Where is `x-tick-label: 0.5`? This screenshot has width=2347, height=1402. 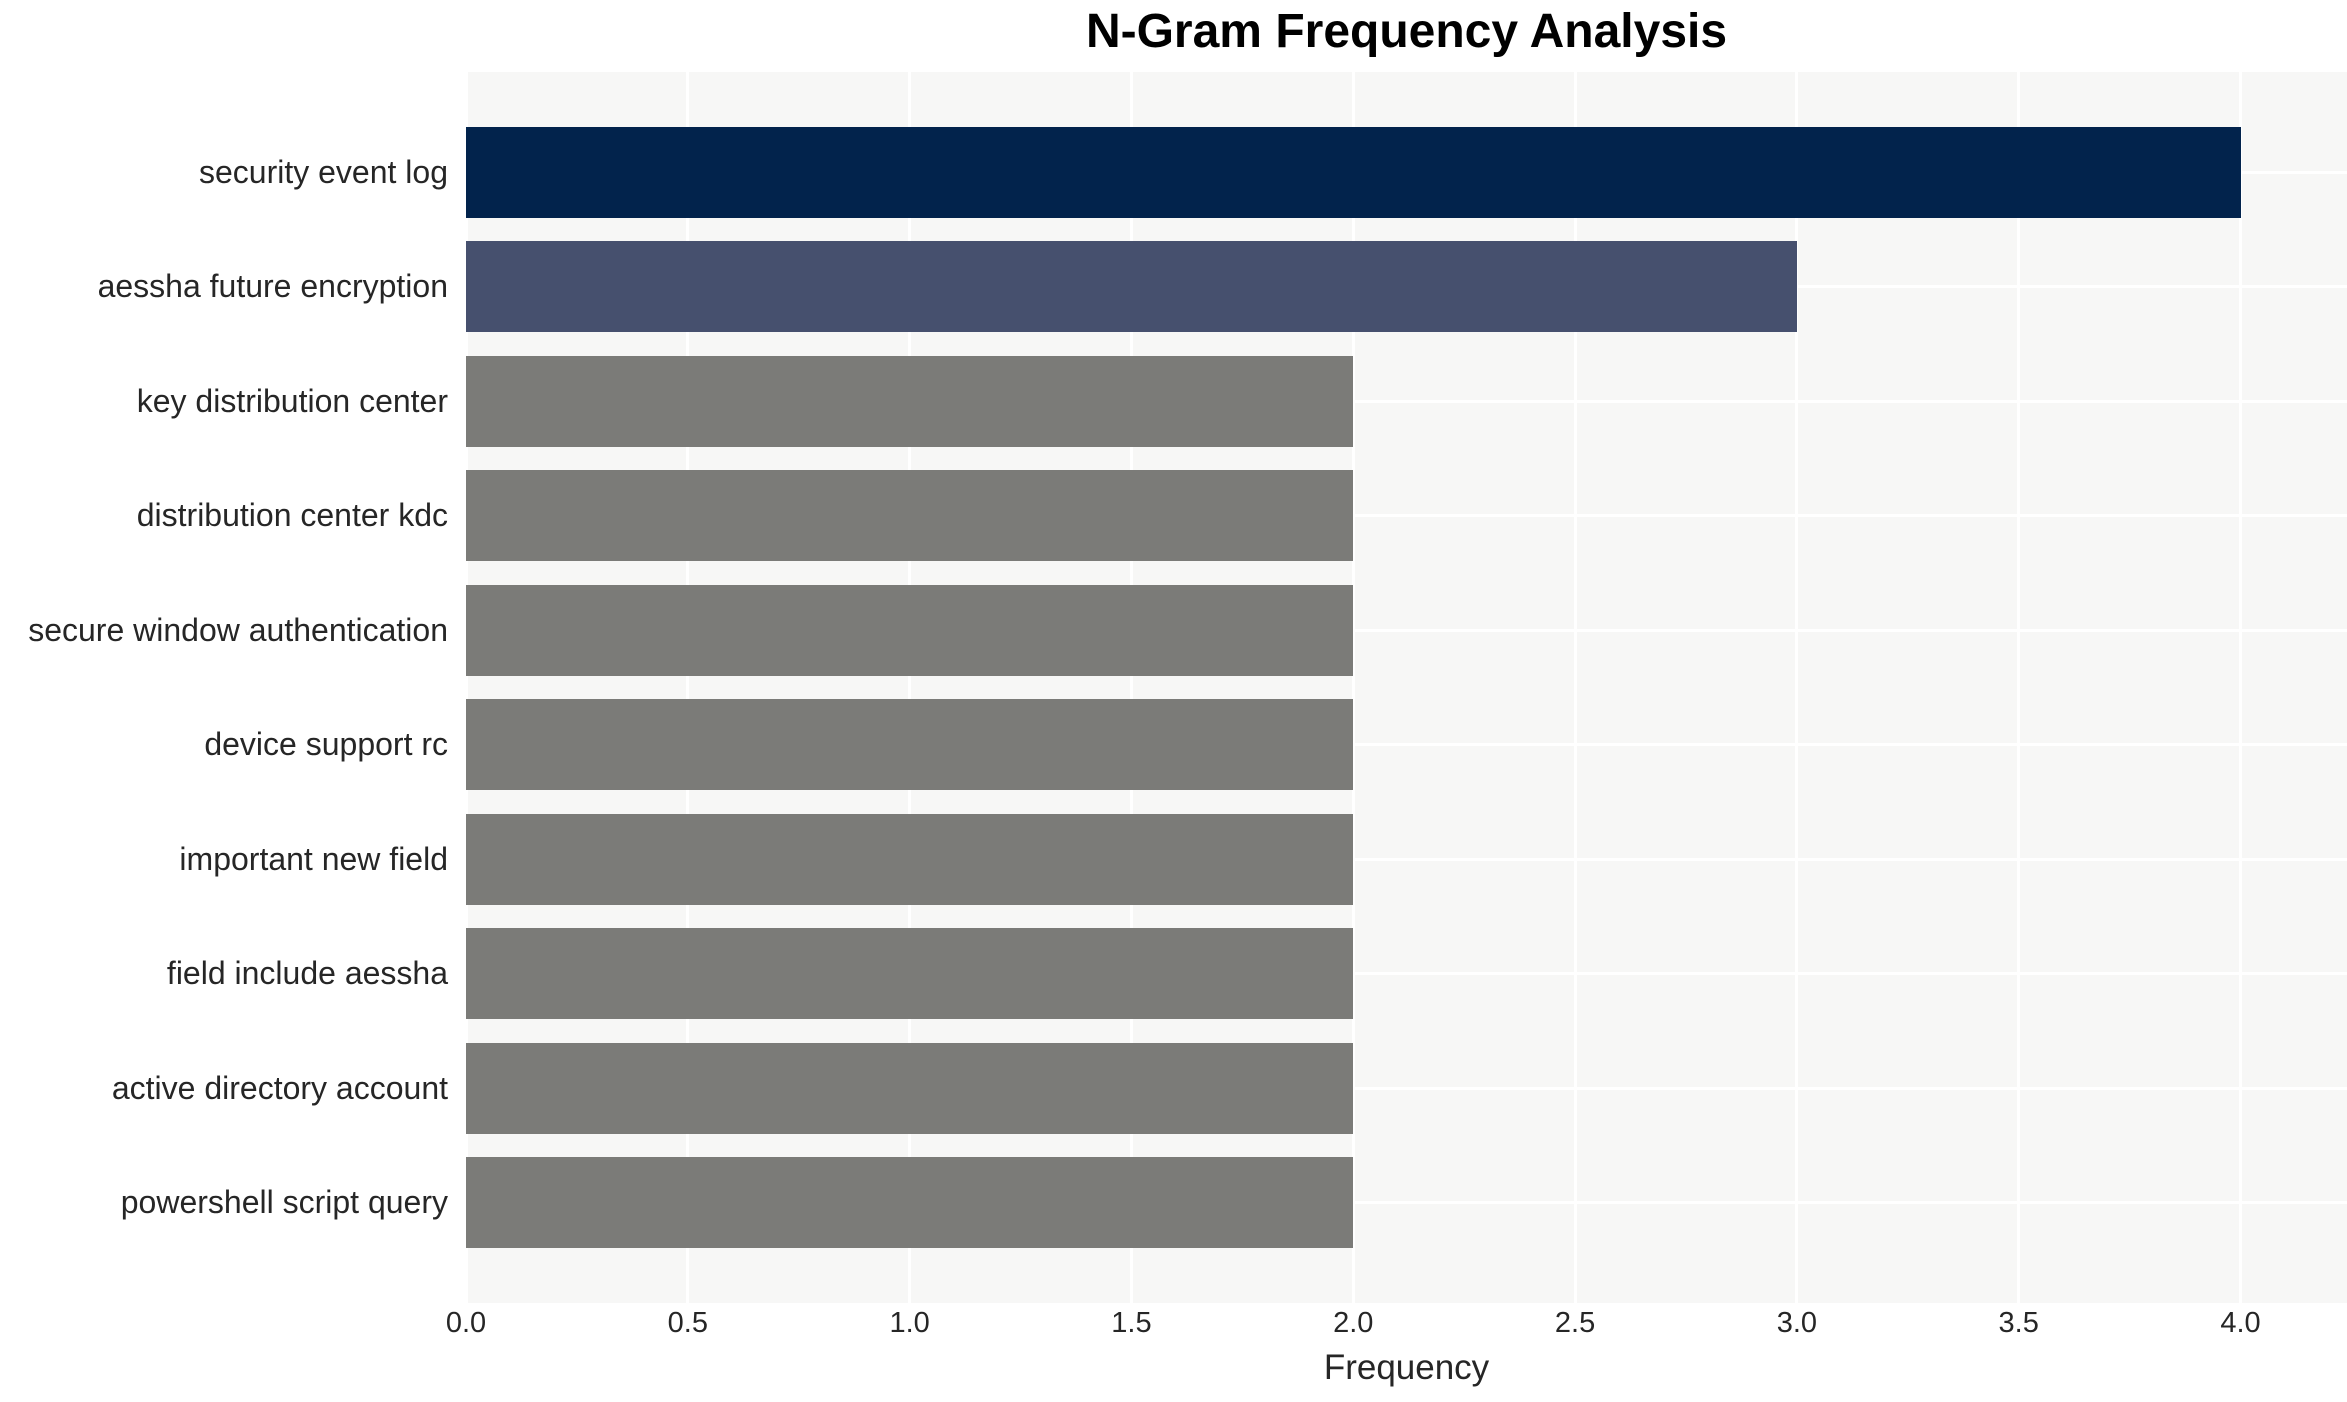
x-tick-label: 0.5 is located at coordinates (687, 1323).